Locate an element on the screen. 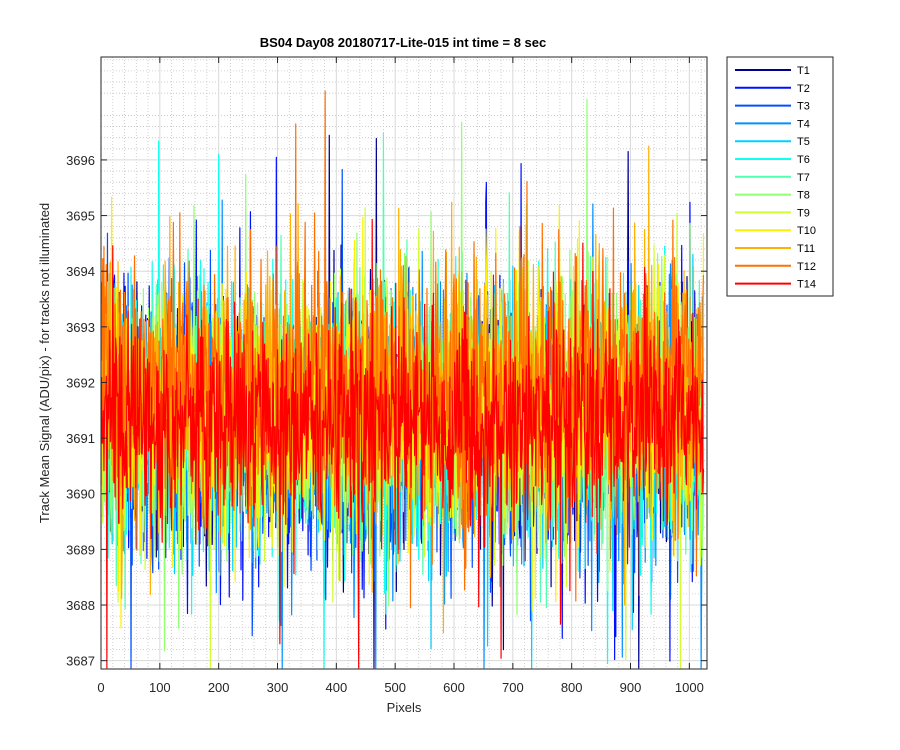 The height and width of the screenshot is (750, 900). x-tick-label: 900 is located at coordinates (631, 687).